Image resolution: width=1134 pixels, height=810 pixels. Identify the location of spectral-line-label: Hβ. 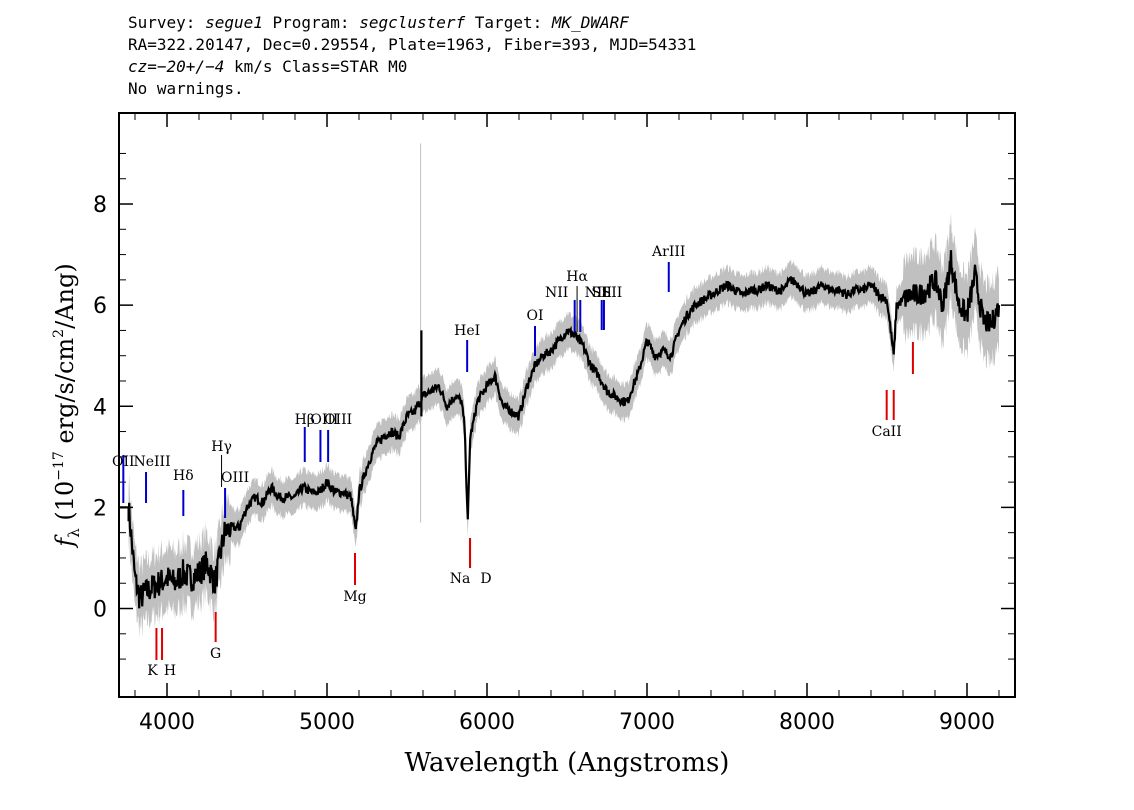
(305, 420).